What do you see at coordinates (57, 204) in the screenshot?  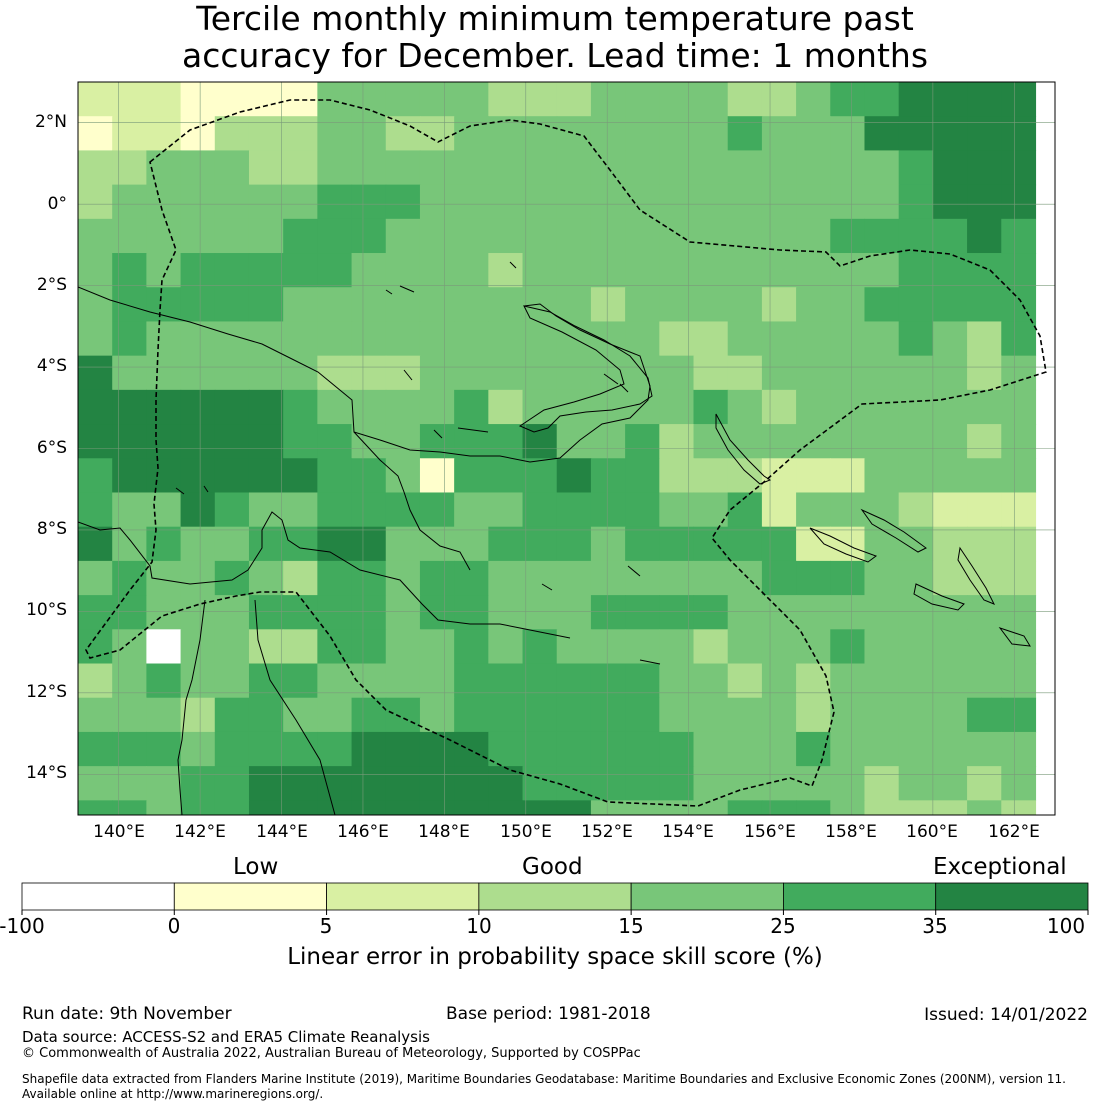 I see `lat-label-0: 0°` at bounding box center [57, 204].